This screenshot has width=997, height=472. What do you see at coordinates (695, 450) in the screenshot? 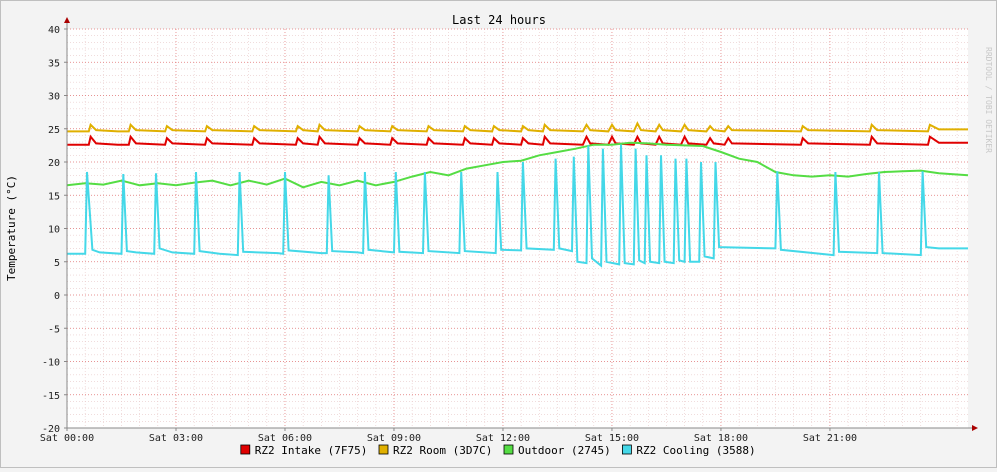
I see `legend-label: RZ2 Cooling (3588)` at bounding box center [695, 450].